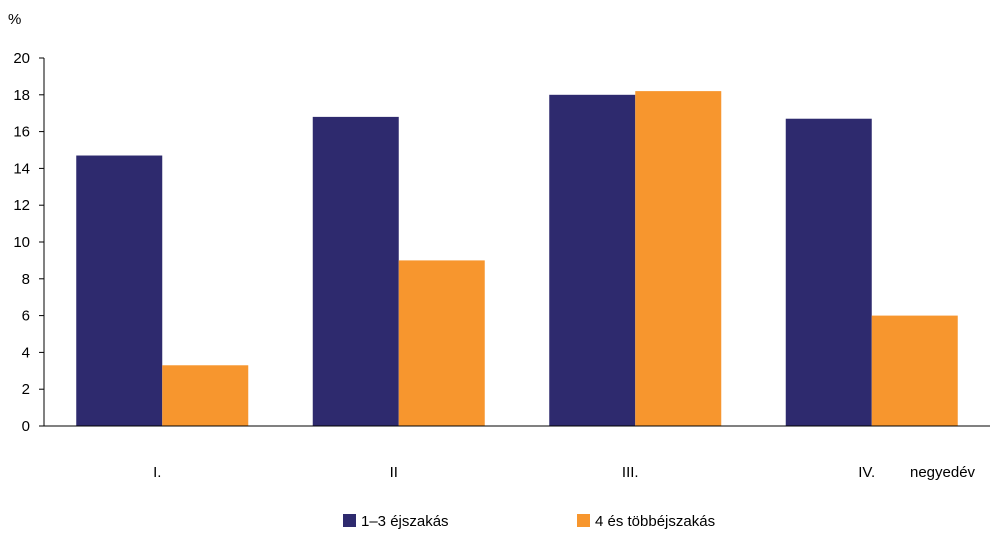  Describe the element at coordinates (21, 168) in the screenshot. I see `y-tick-label: 14` at that location.